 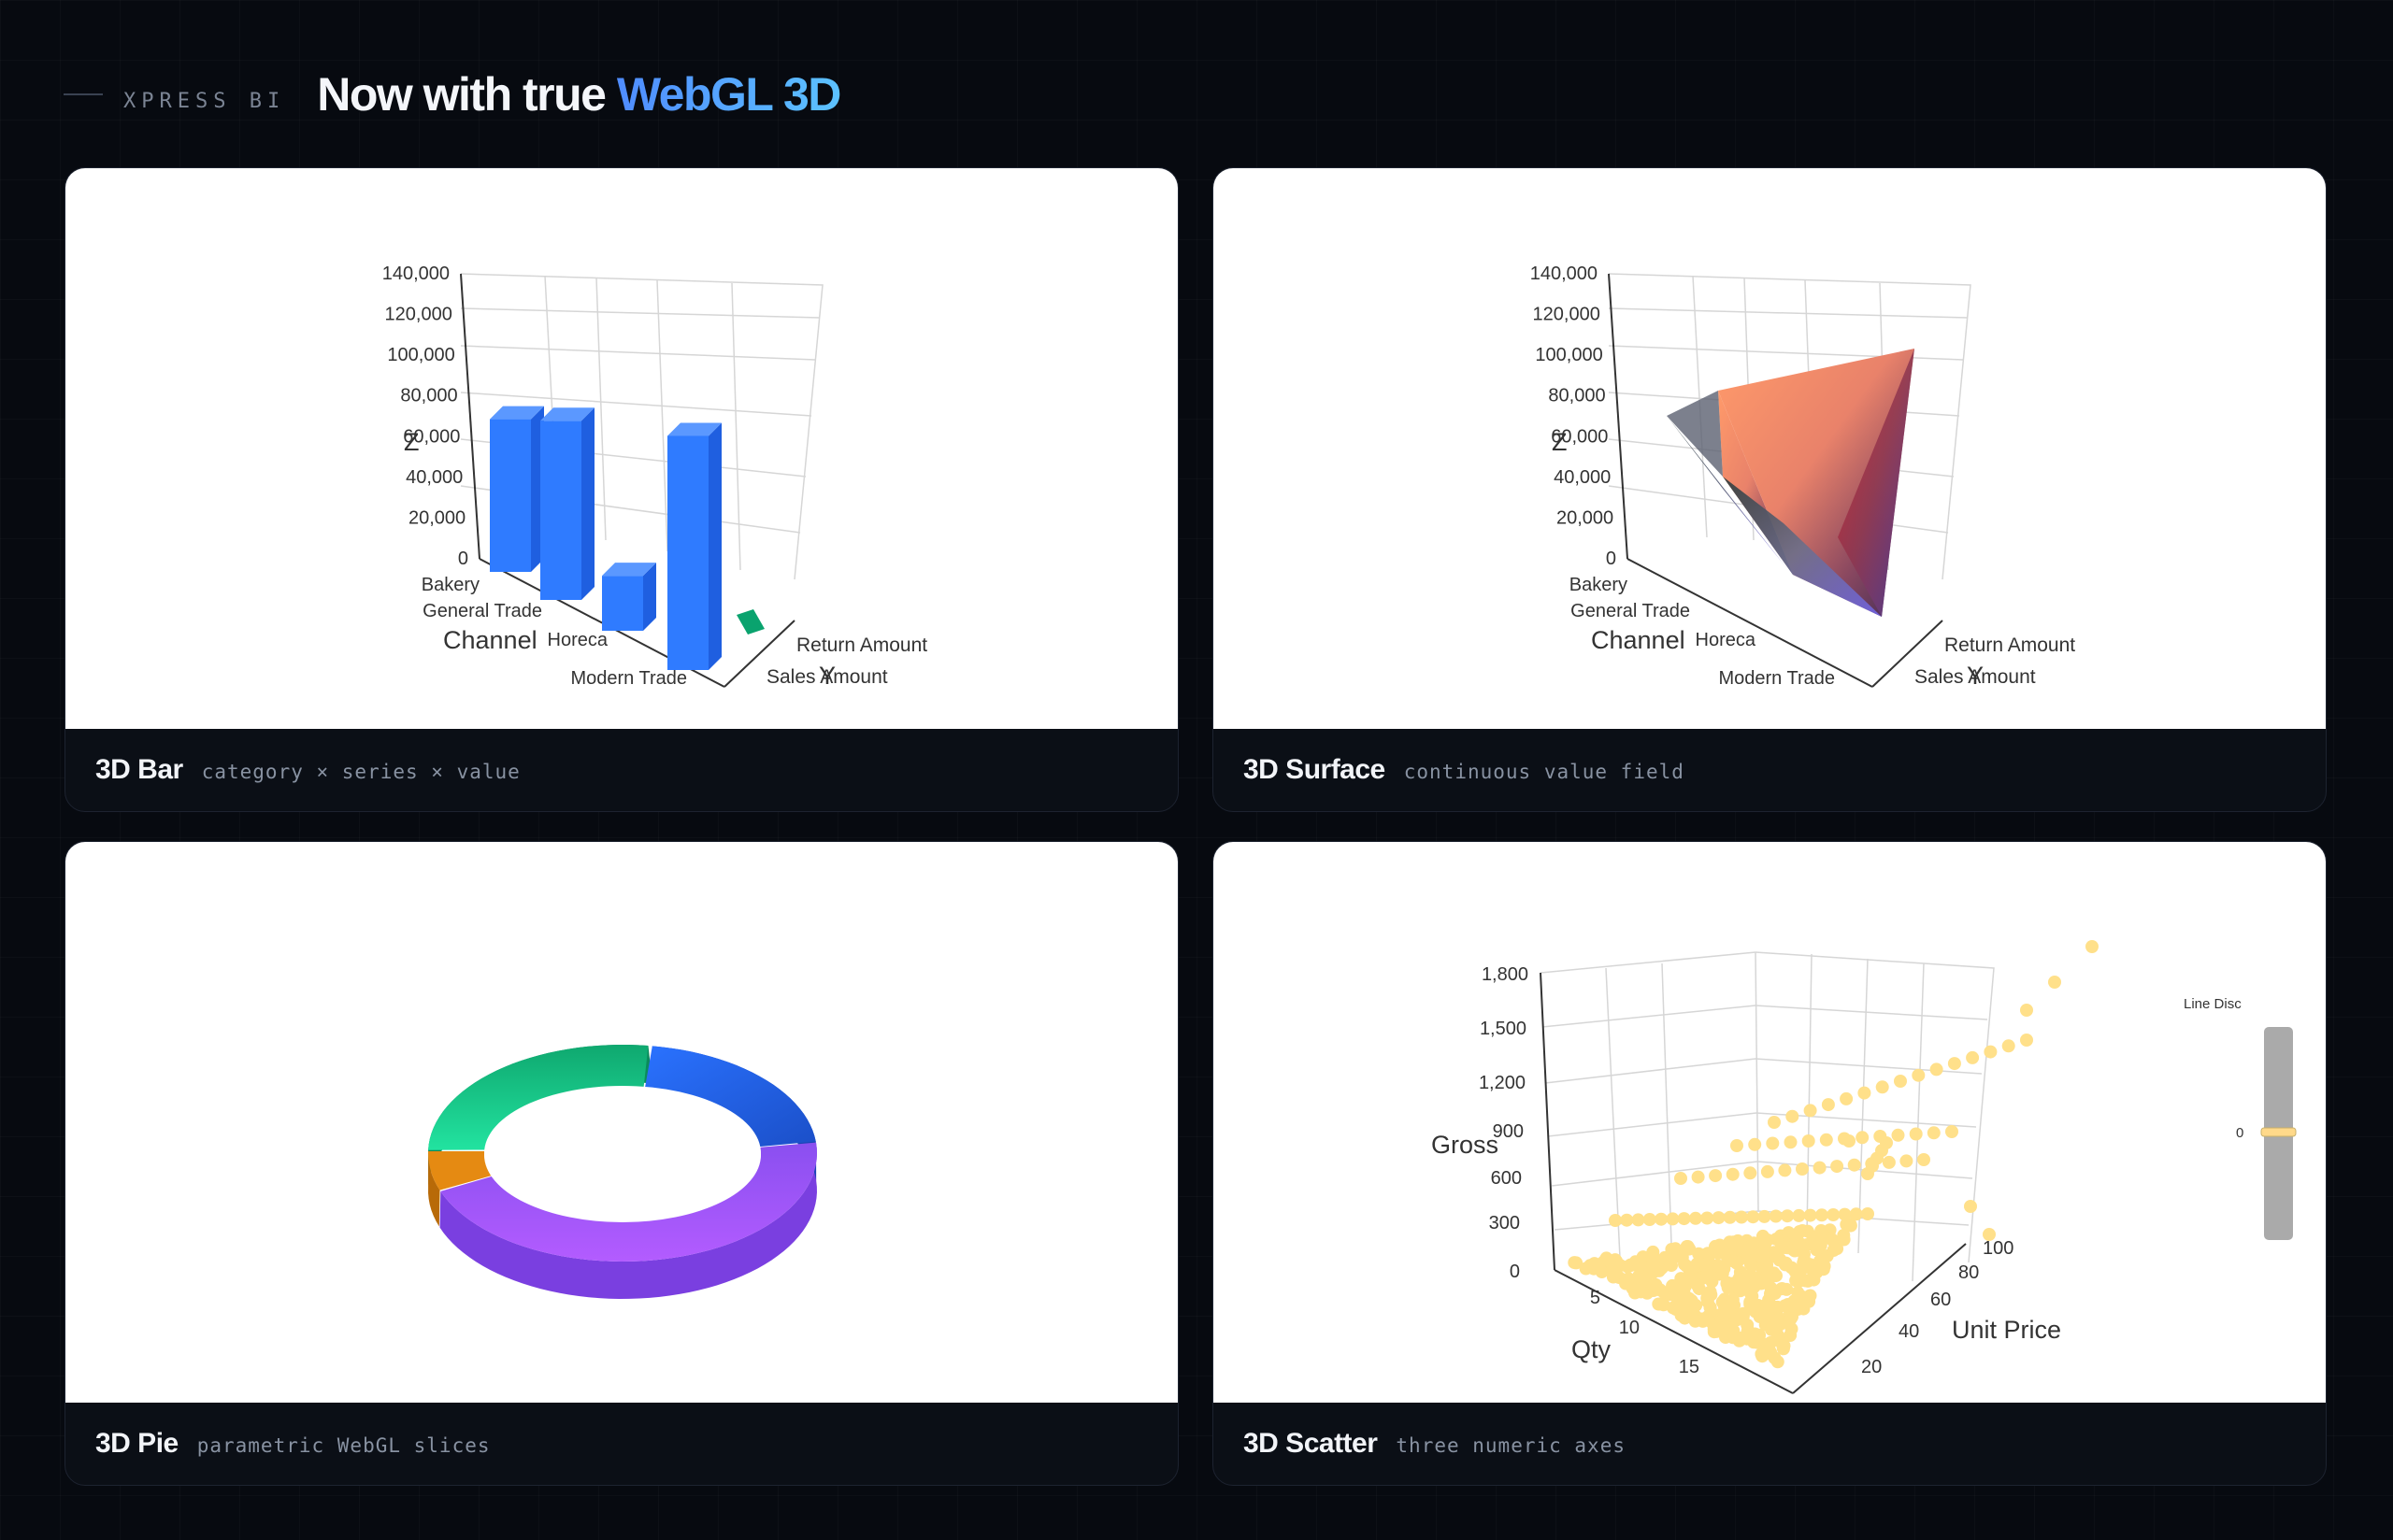 What do you see at coordinates (1834, 1154) in the screenshot?
I see `scatter-points` at bounding box center [1834, 1154].